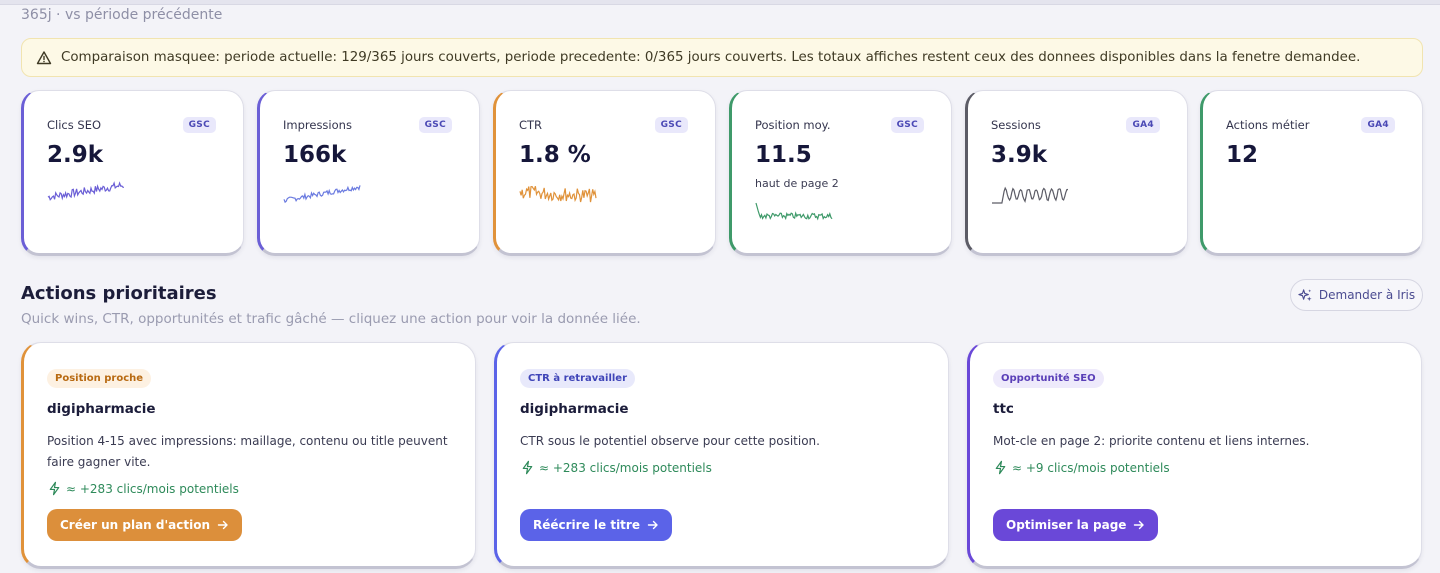 The height and width of the screenshot is (573, 1440). Describe the element at coordinates (1242, 155) in the screenshot. I see `kpi-value: 12` at that location.